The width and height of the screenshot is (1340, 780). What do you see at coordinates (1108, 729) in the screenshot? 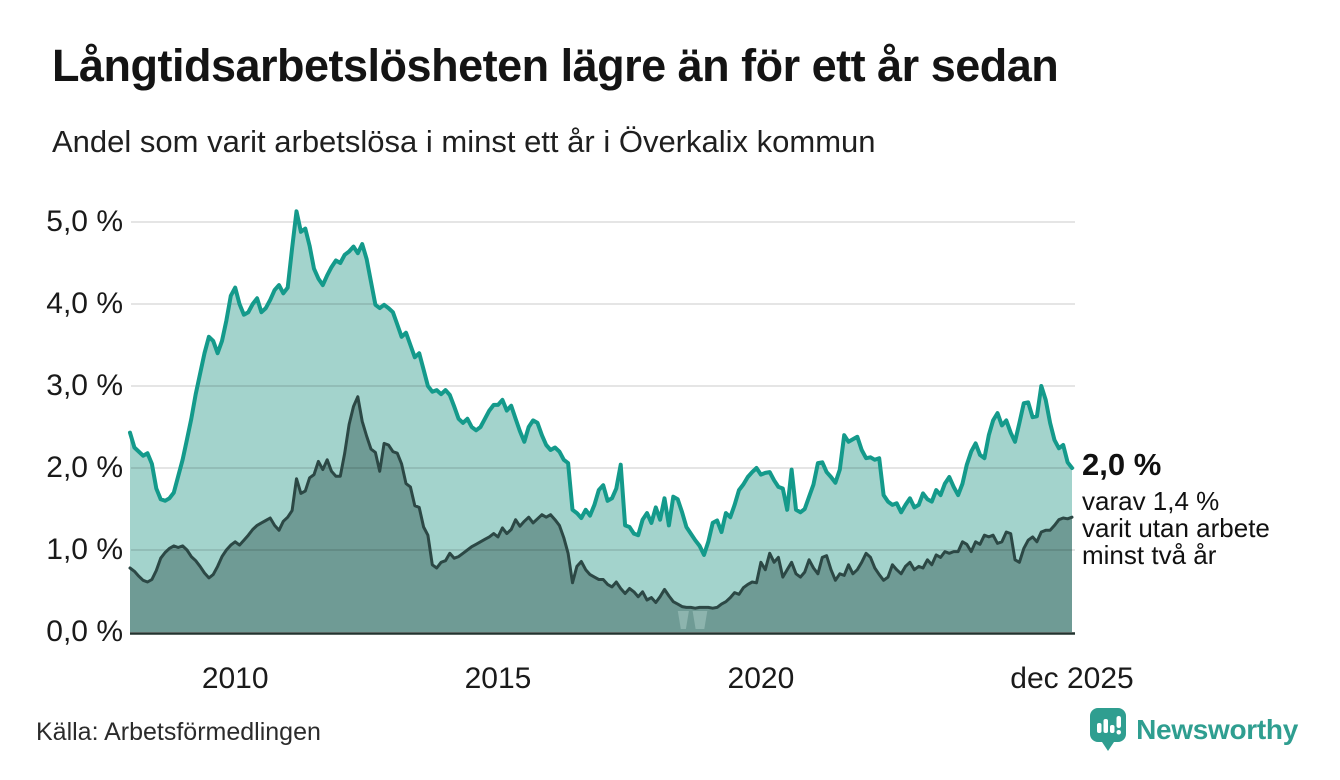
I see `newsworthy-logo-icon` at bounding box center [1108, 729].